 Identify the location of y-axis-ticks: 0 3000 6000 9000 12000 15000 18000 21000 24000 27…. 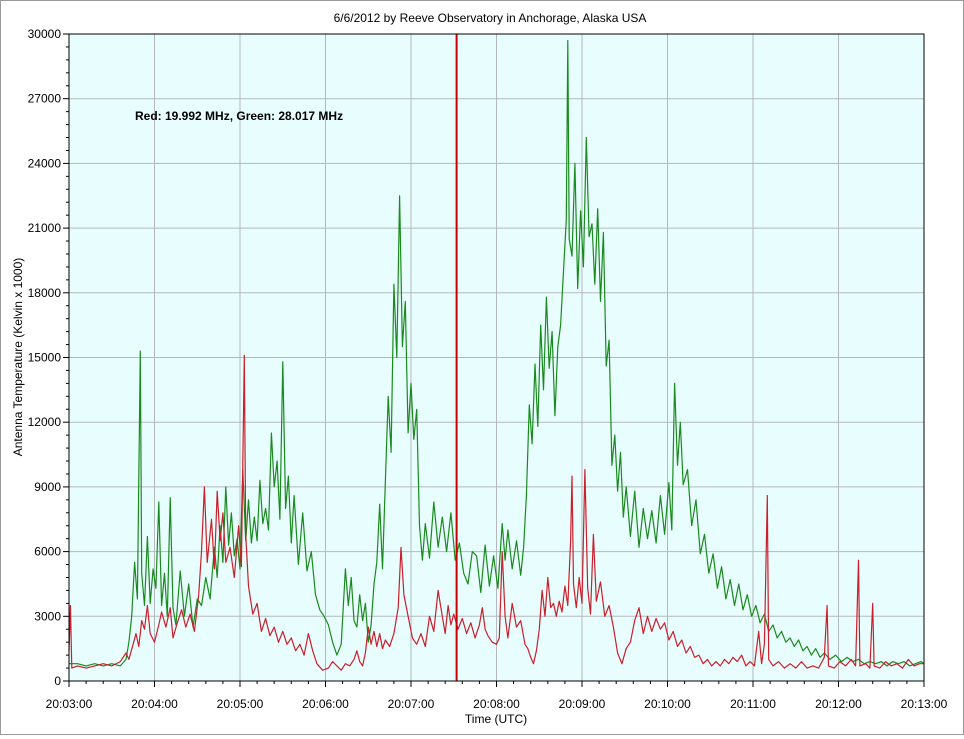
(48, 357).